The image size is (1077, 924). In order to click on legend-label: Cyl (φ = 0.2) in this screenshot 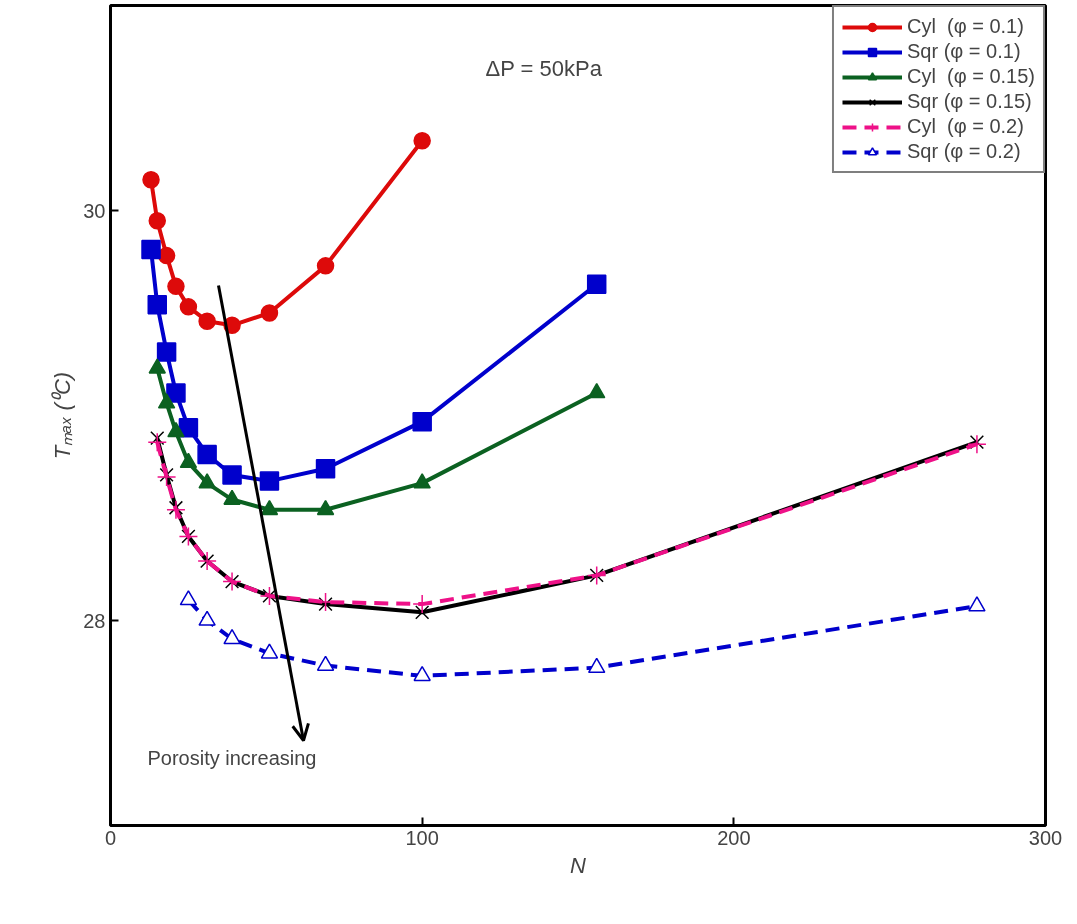, I will do `click(965, 126)`.